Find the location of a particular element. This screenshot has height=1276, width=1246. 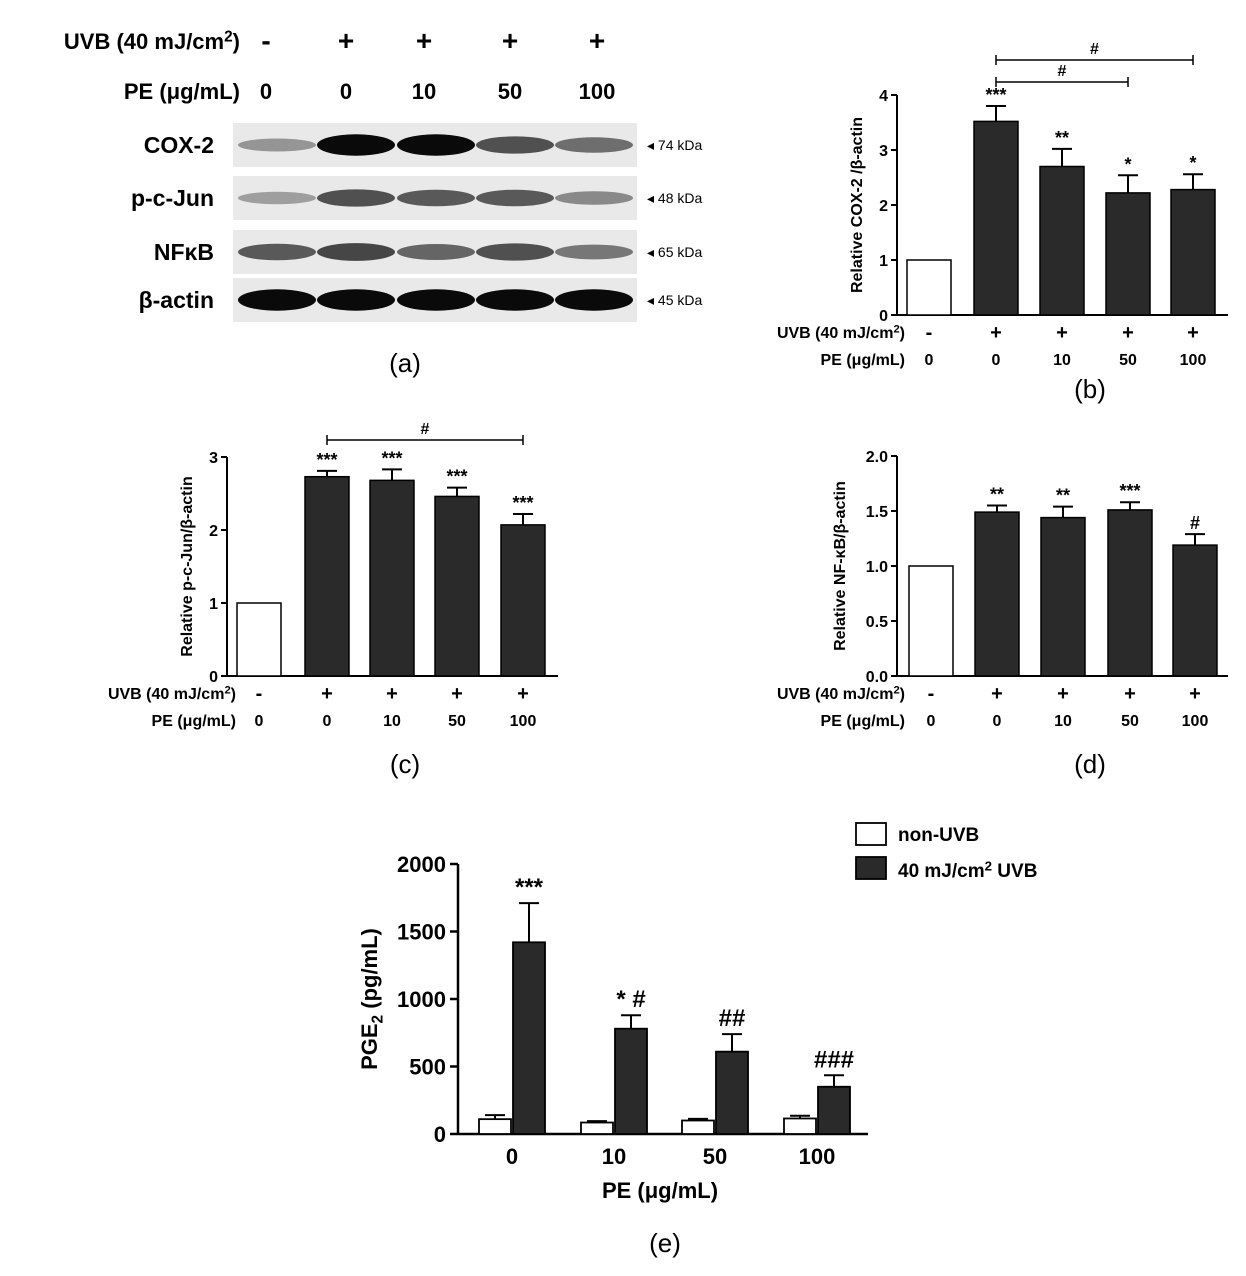

y-tick-label: 0.0 is located at coordinates (877, 677).